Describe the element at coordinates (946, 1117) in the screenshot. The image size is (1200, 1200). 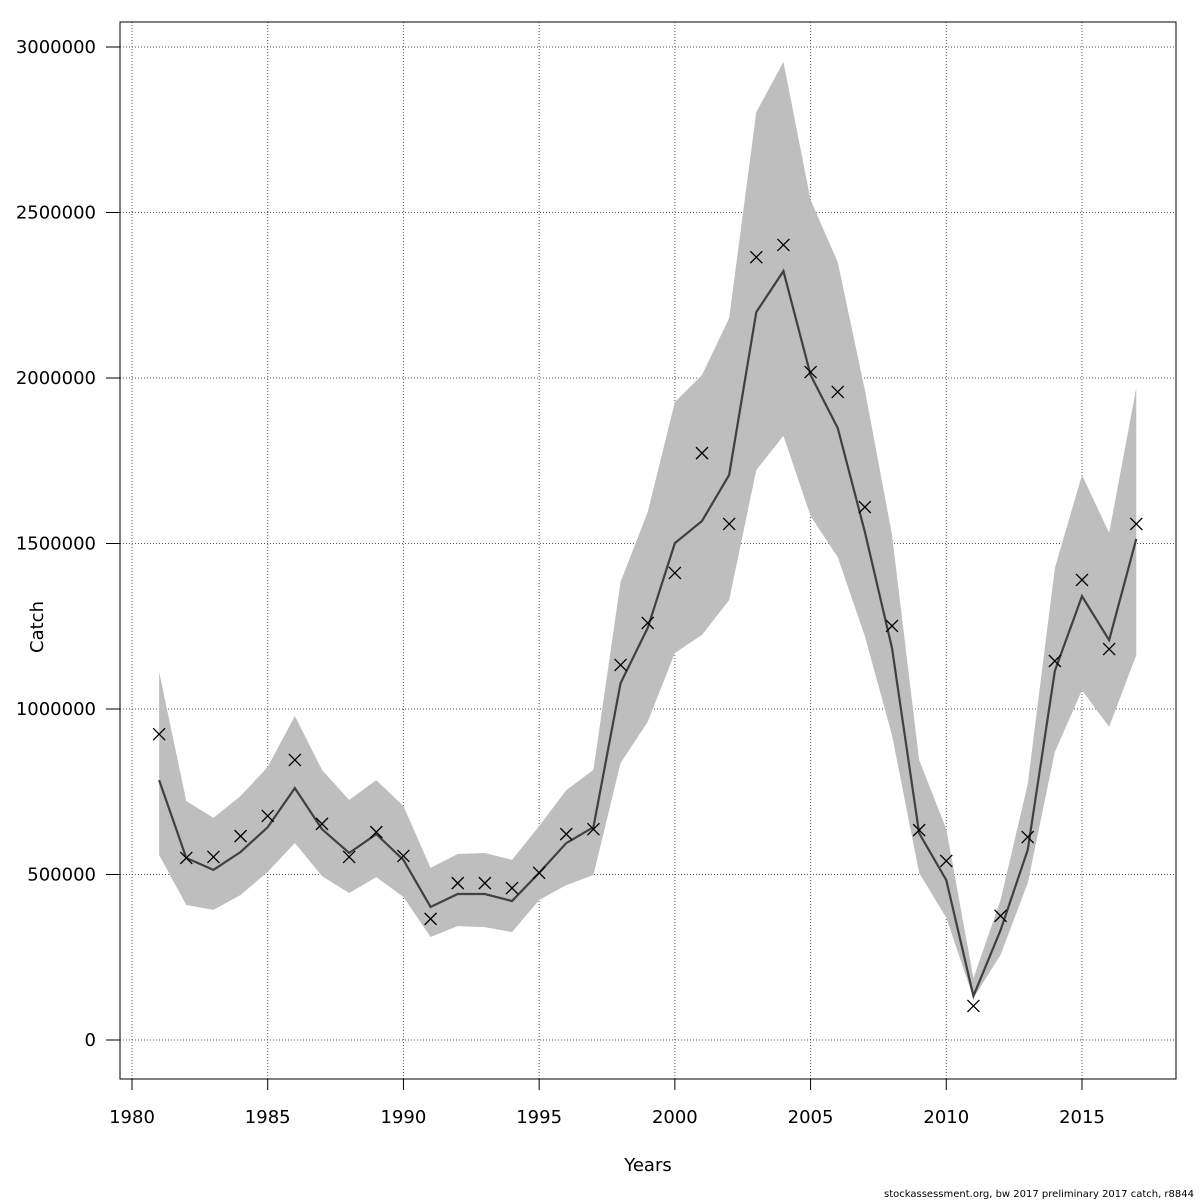
I see `x-tick-label: 2010` at that location.